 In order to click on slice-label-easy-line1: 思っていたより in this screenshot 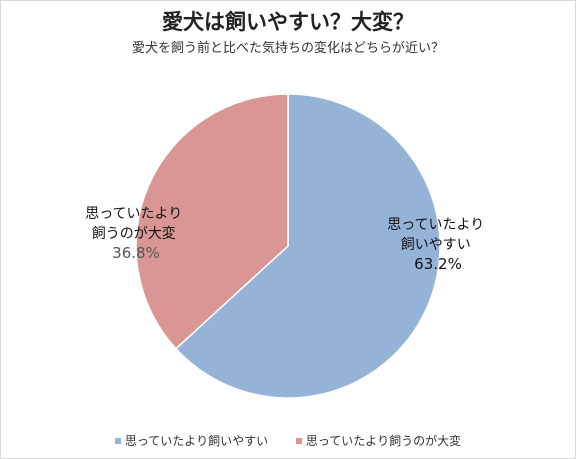, I will do `click(435, 225)`.